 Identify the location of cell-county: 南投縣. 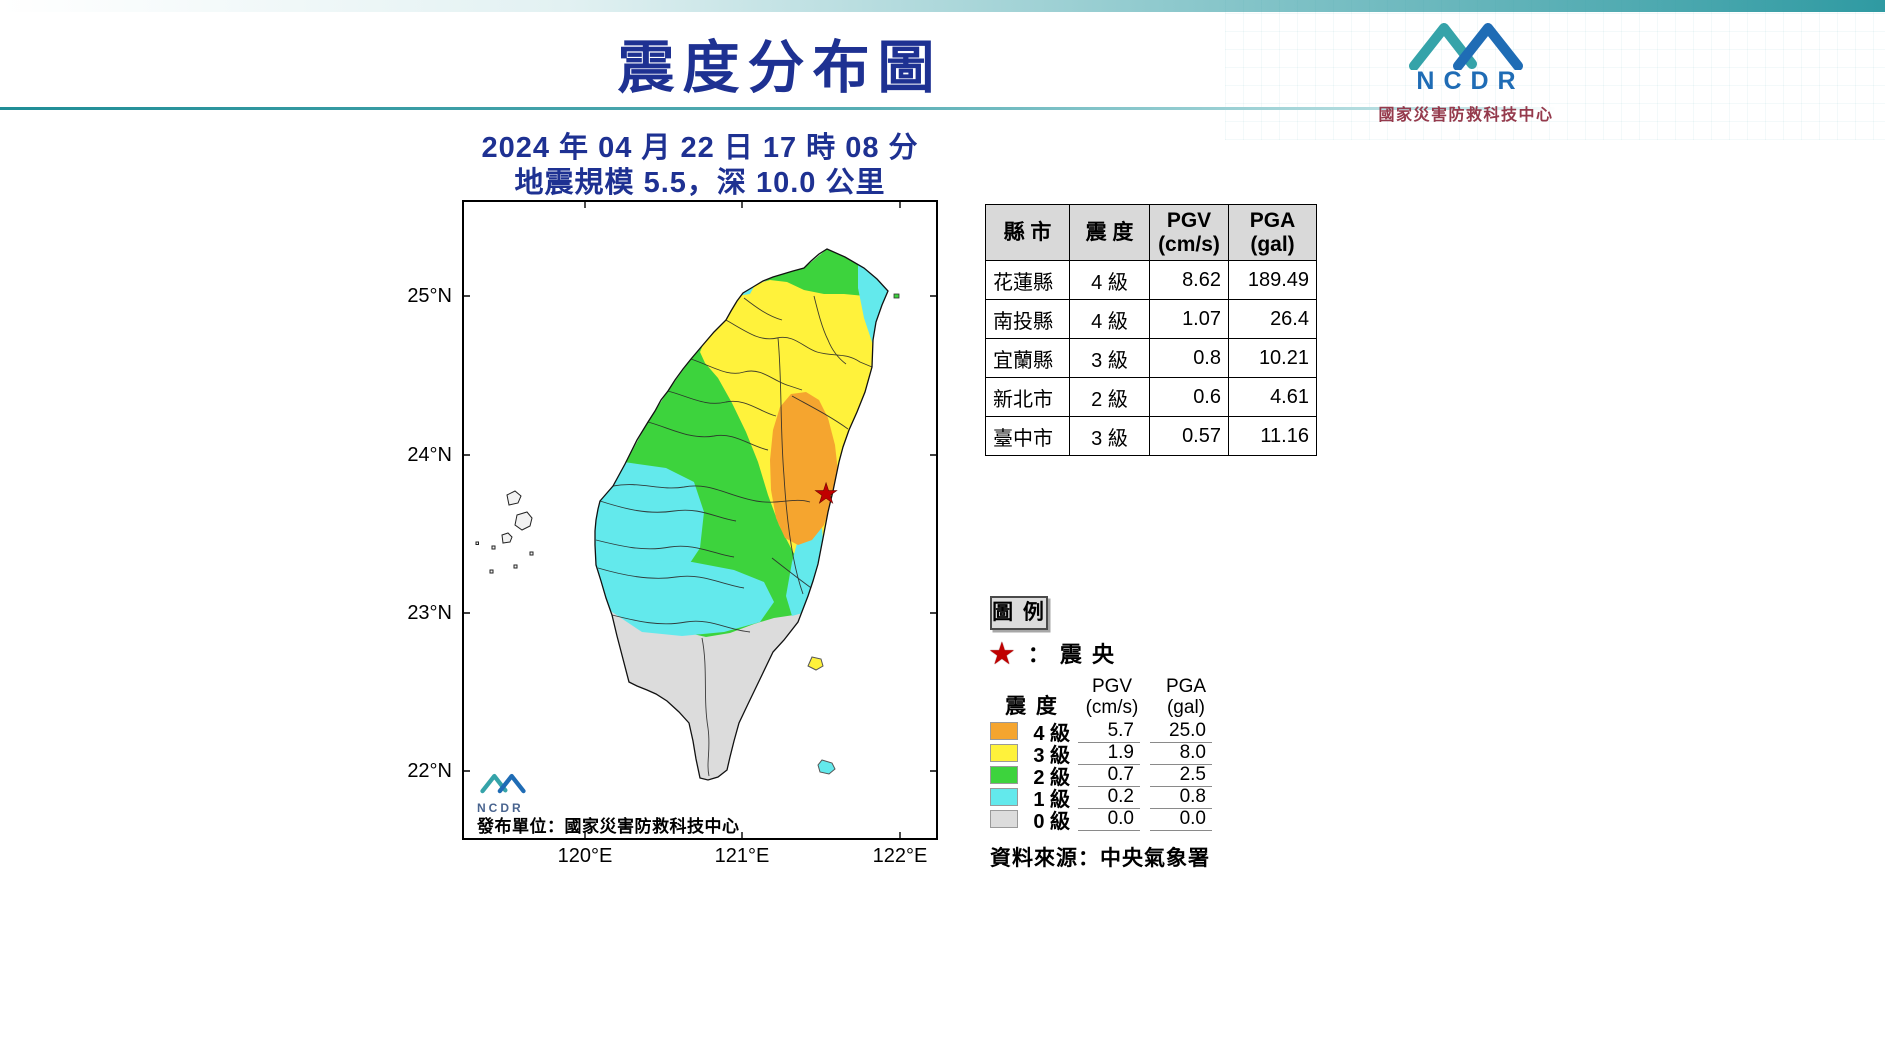
(1027, 319).